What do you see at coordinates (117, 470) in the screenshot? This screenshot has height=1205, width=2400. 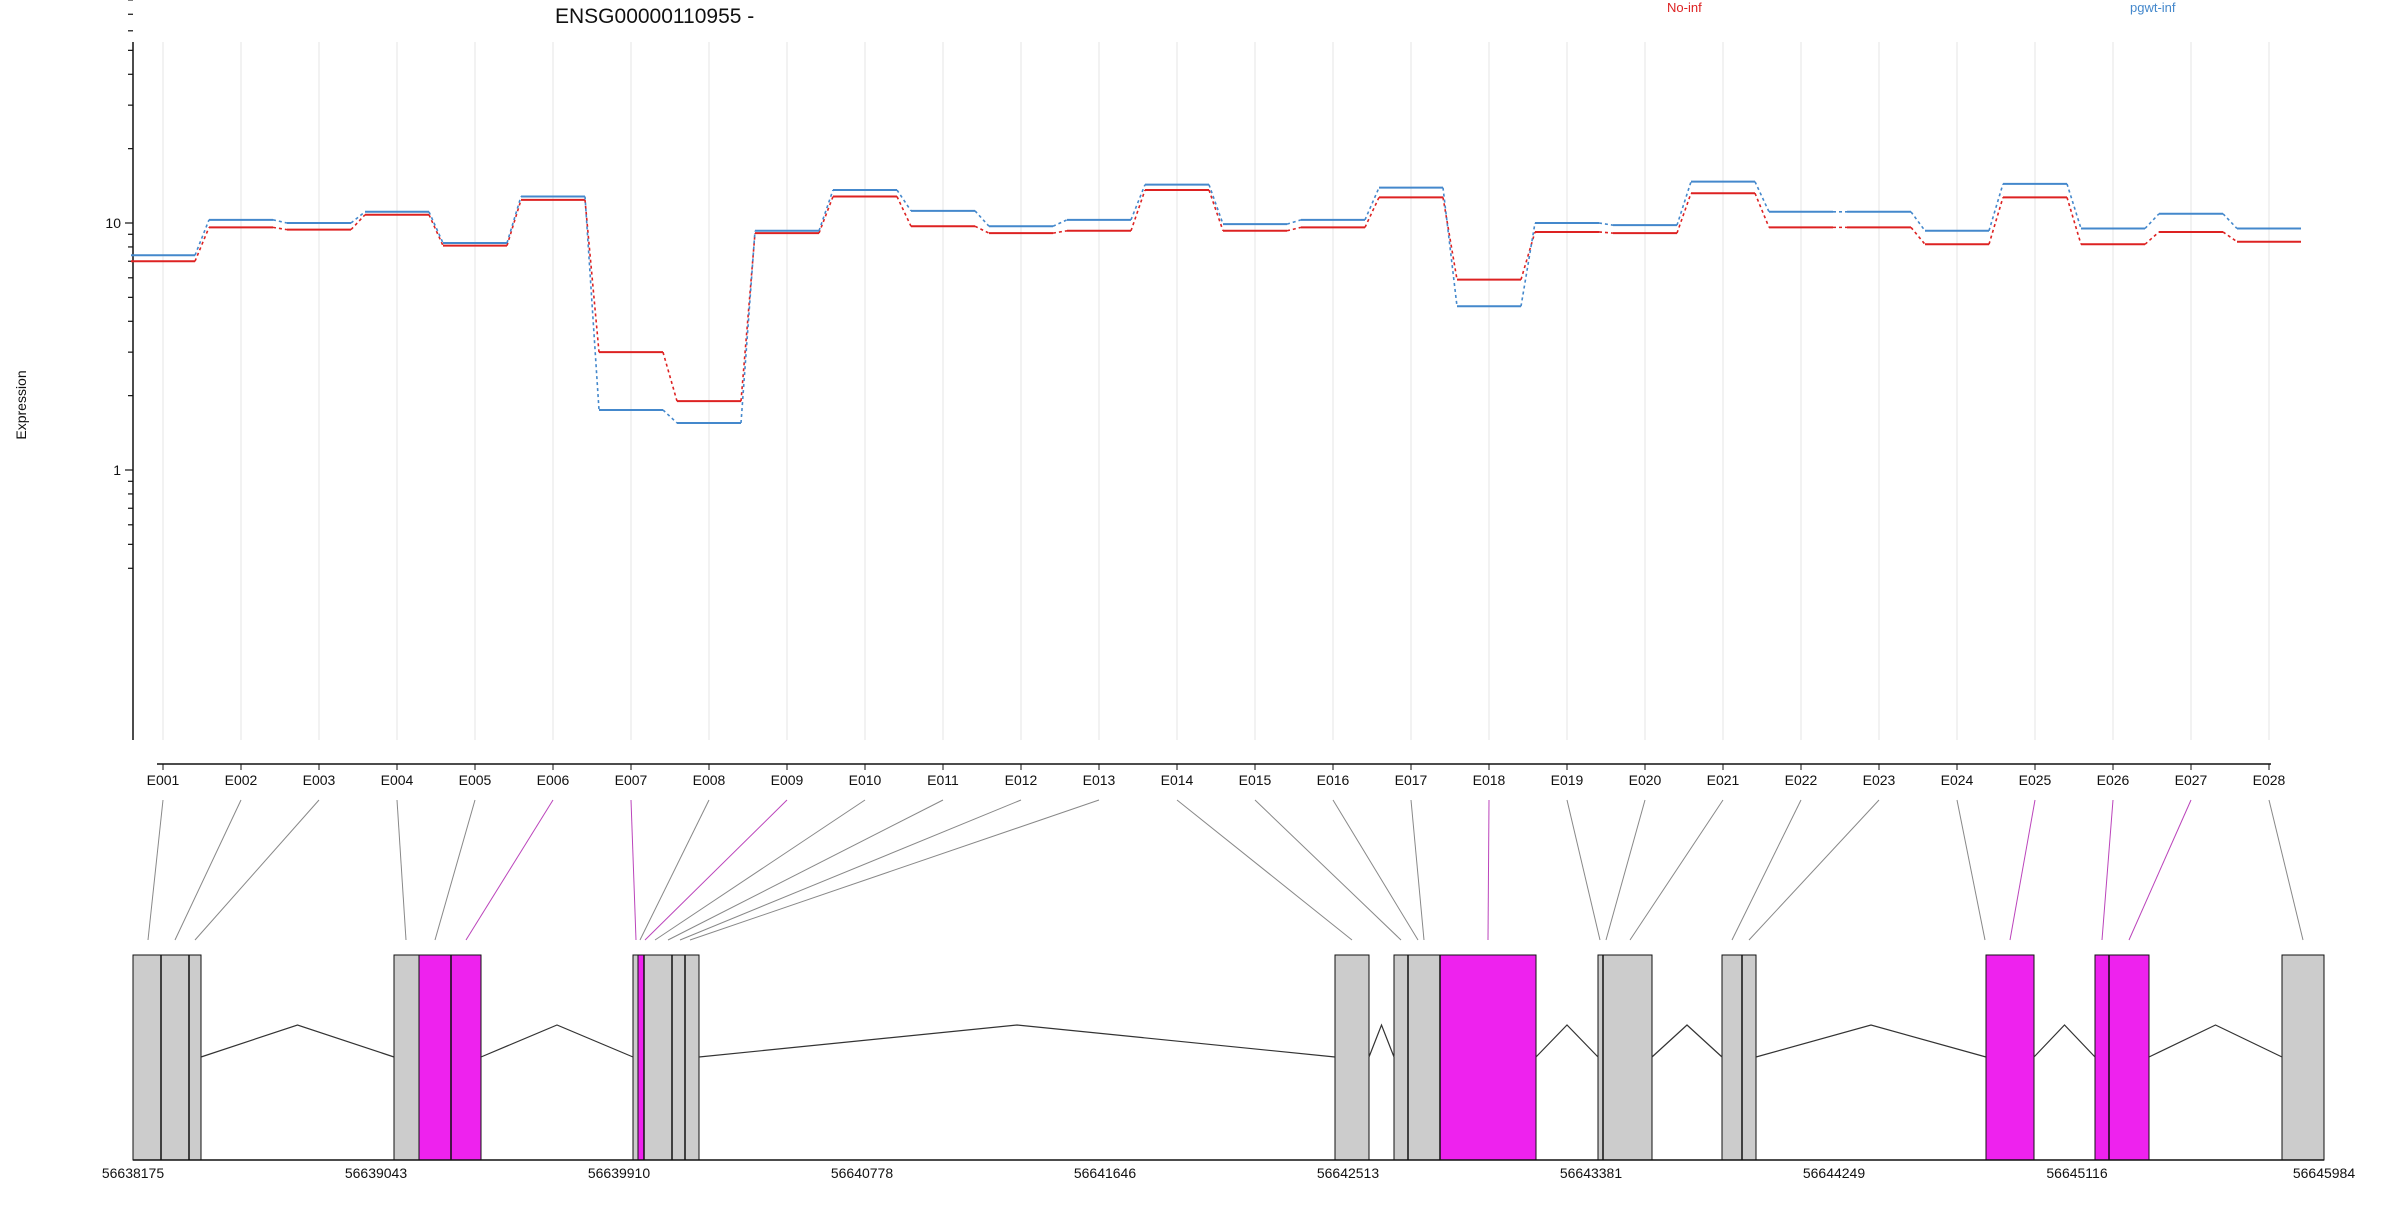 I see `y-tick-label: 1` at bounding box center [117, 470].